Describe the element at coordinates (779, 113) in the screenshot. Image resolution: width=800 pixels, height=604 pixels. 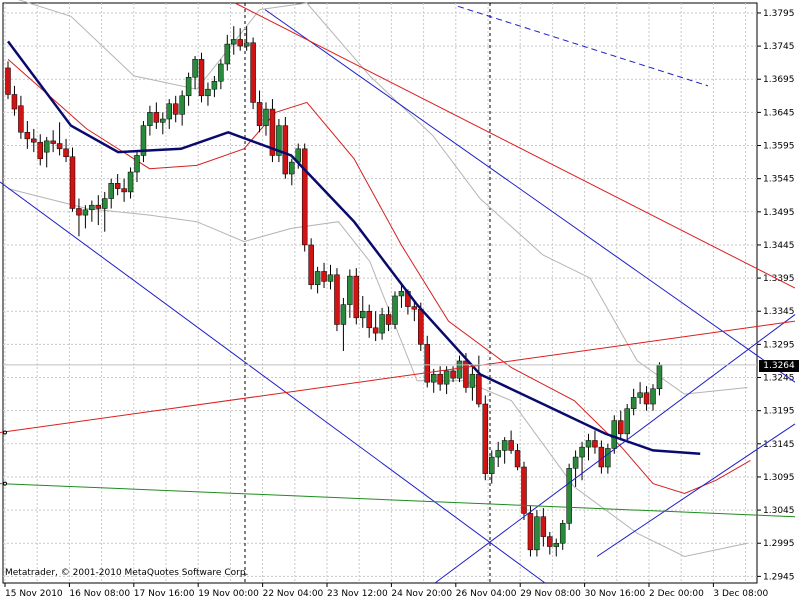
I see `y-tick-label: 1.3645` at that location.